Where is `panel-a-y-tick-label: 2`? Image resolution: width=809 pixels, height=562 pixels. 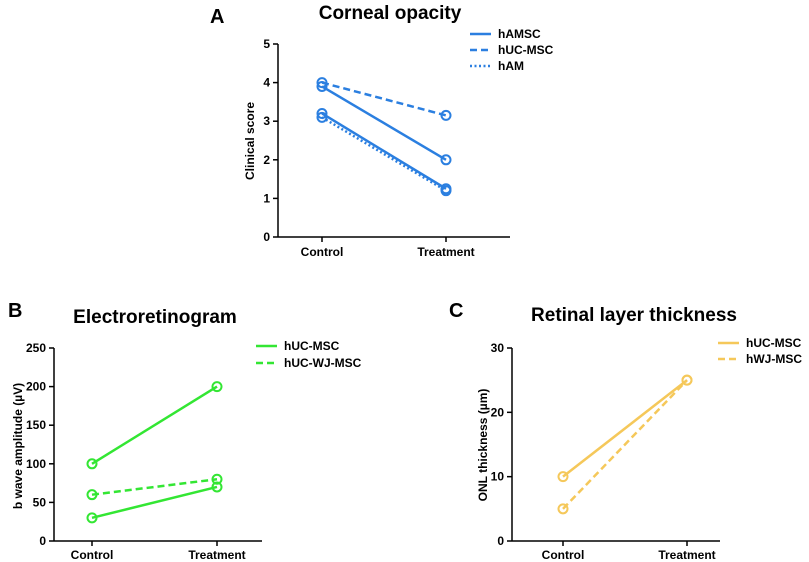
panel-a-y-tick-label: 2 is located at coordinates (266, 160).